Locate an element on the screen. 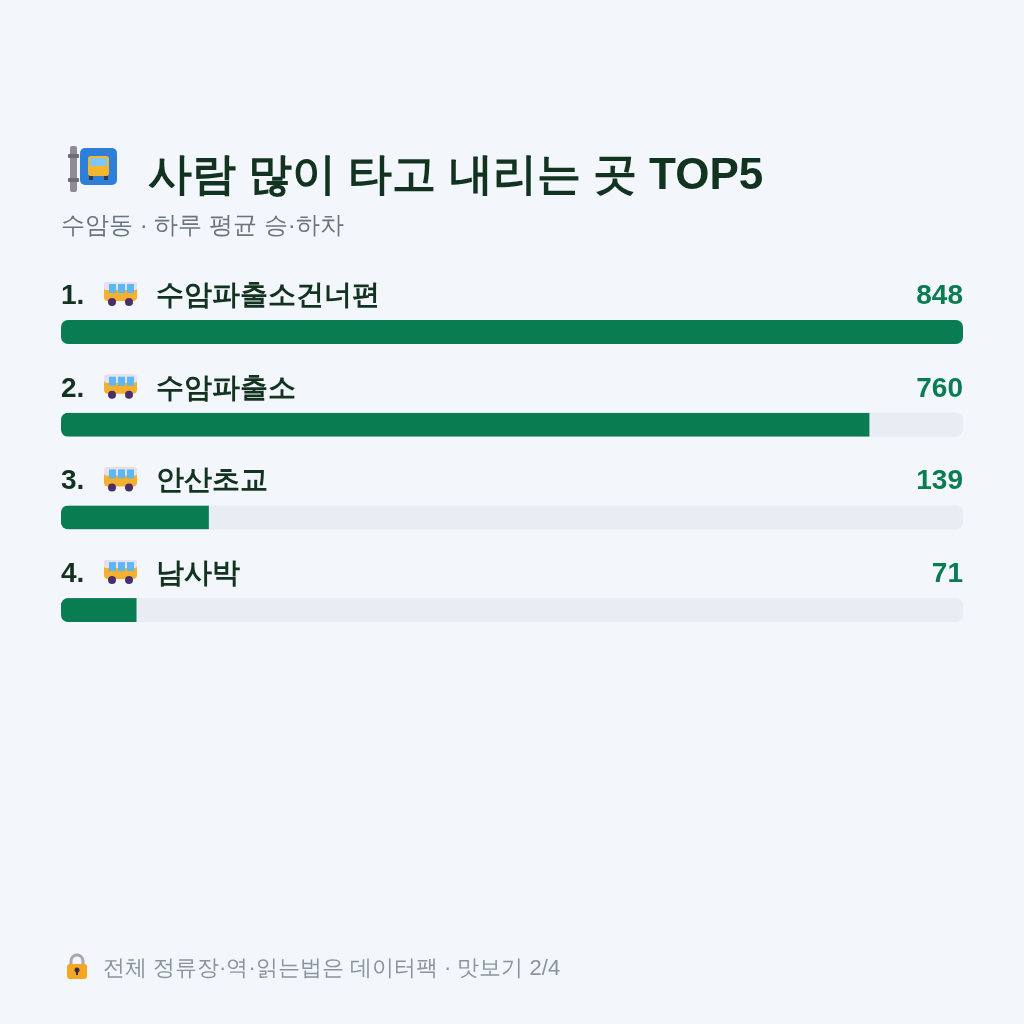  category-label: 3. 안산초교 is located at coordinates (164, 480).